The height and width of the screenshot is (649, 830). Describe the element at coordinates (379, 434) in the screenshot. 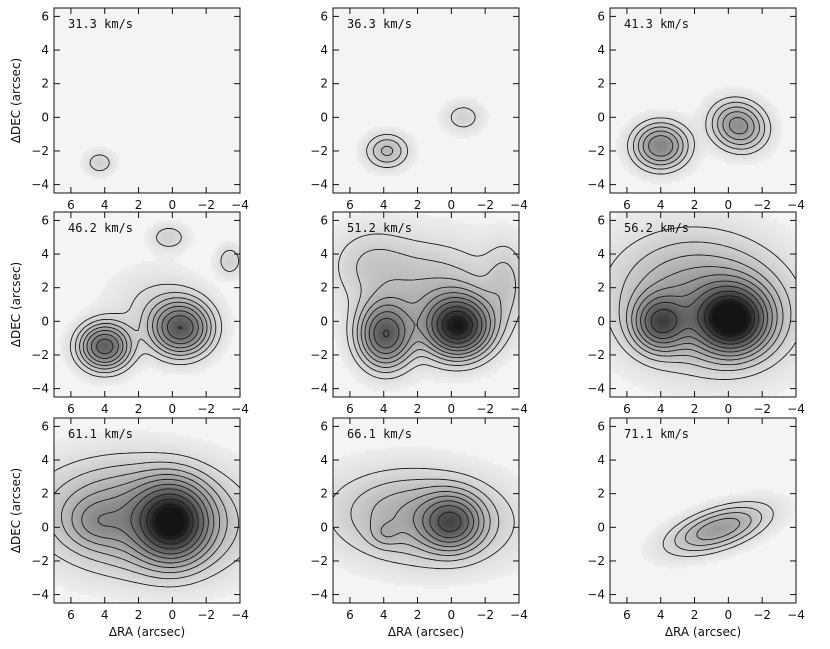

I see `velocity-label: 66.1 km/s` at that location.